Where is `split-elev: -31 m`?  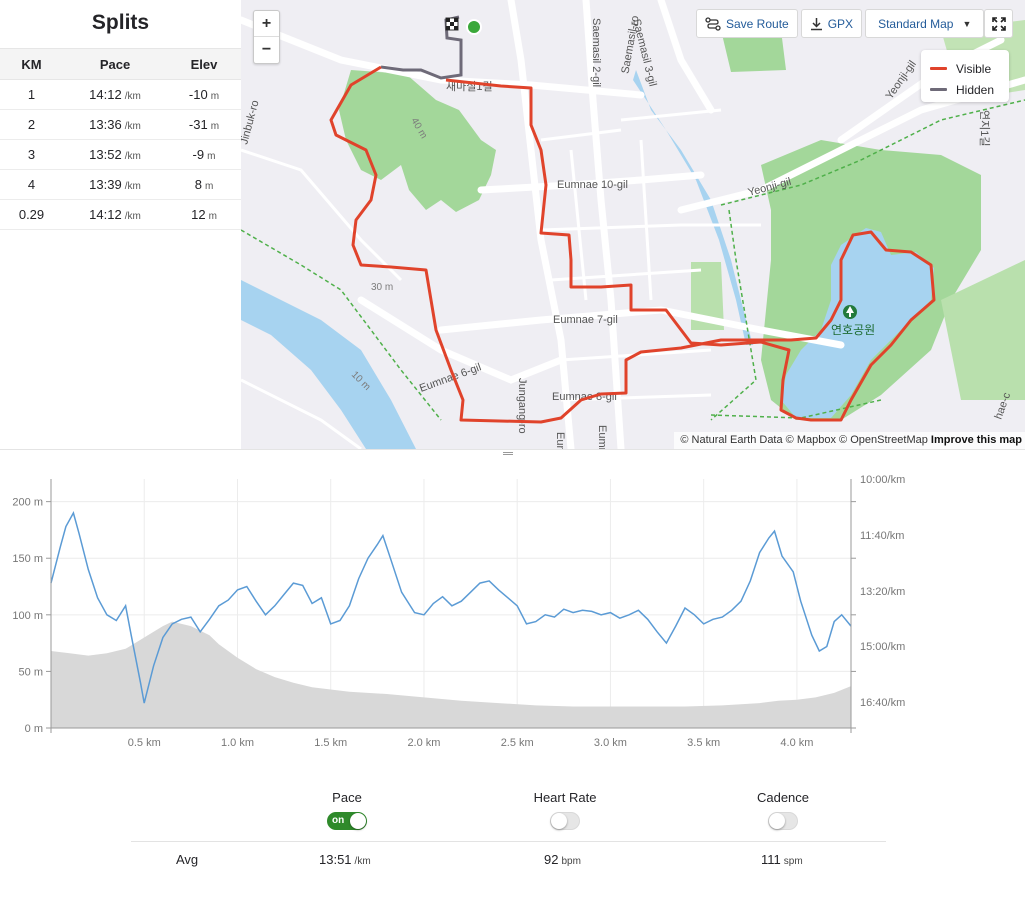 split-elev: -31 m is located at coordinates (204, 125).